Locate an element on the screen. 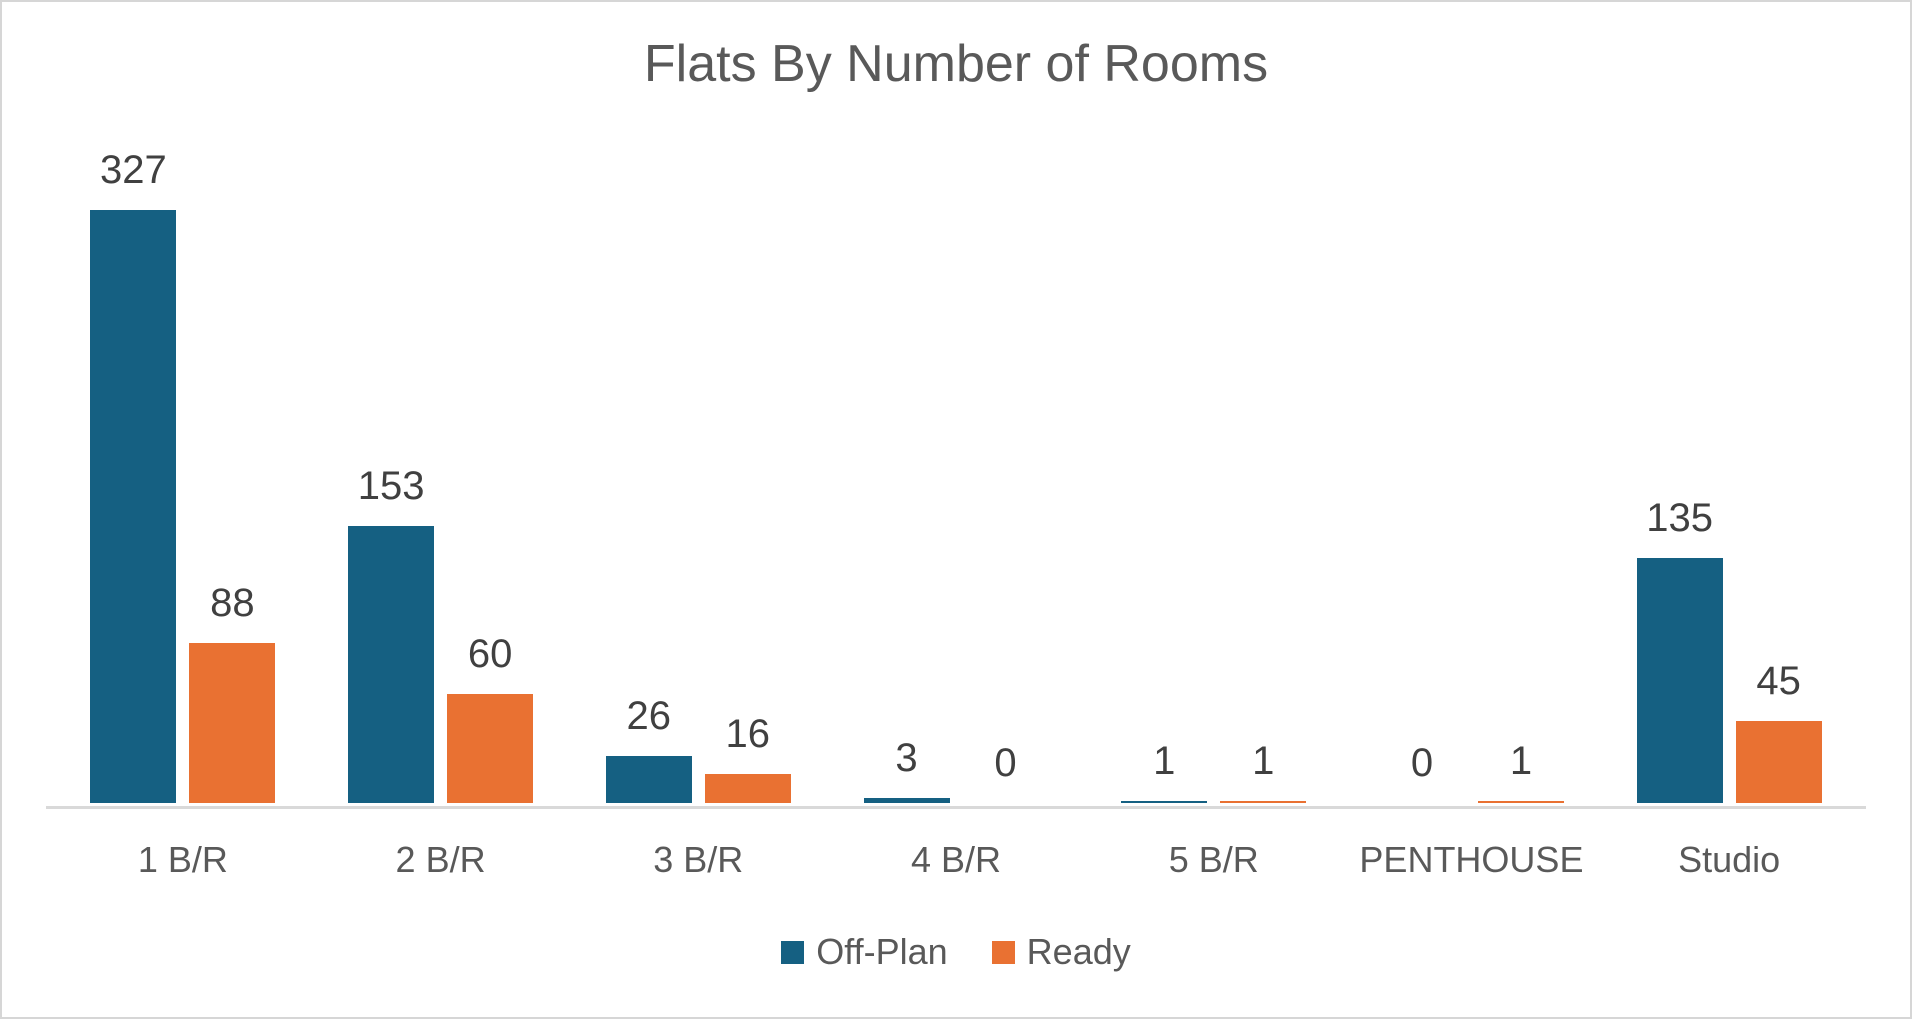 The height and width of the screenshot is (1019, 1912). bar-wrap: 153 is located at coordinates (391, 633).